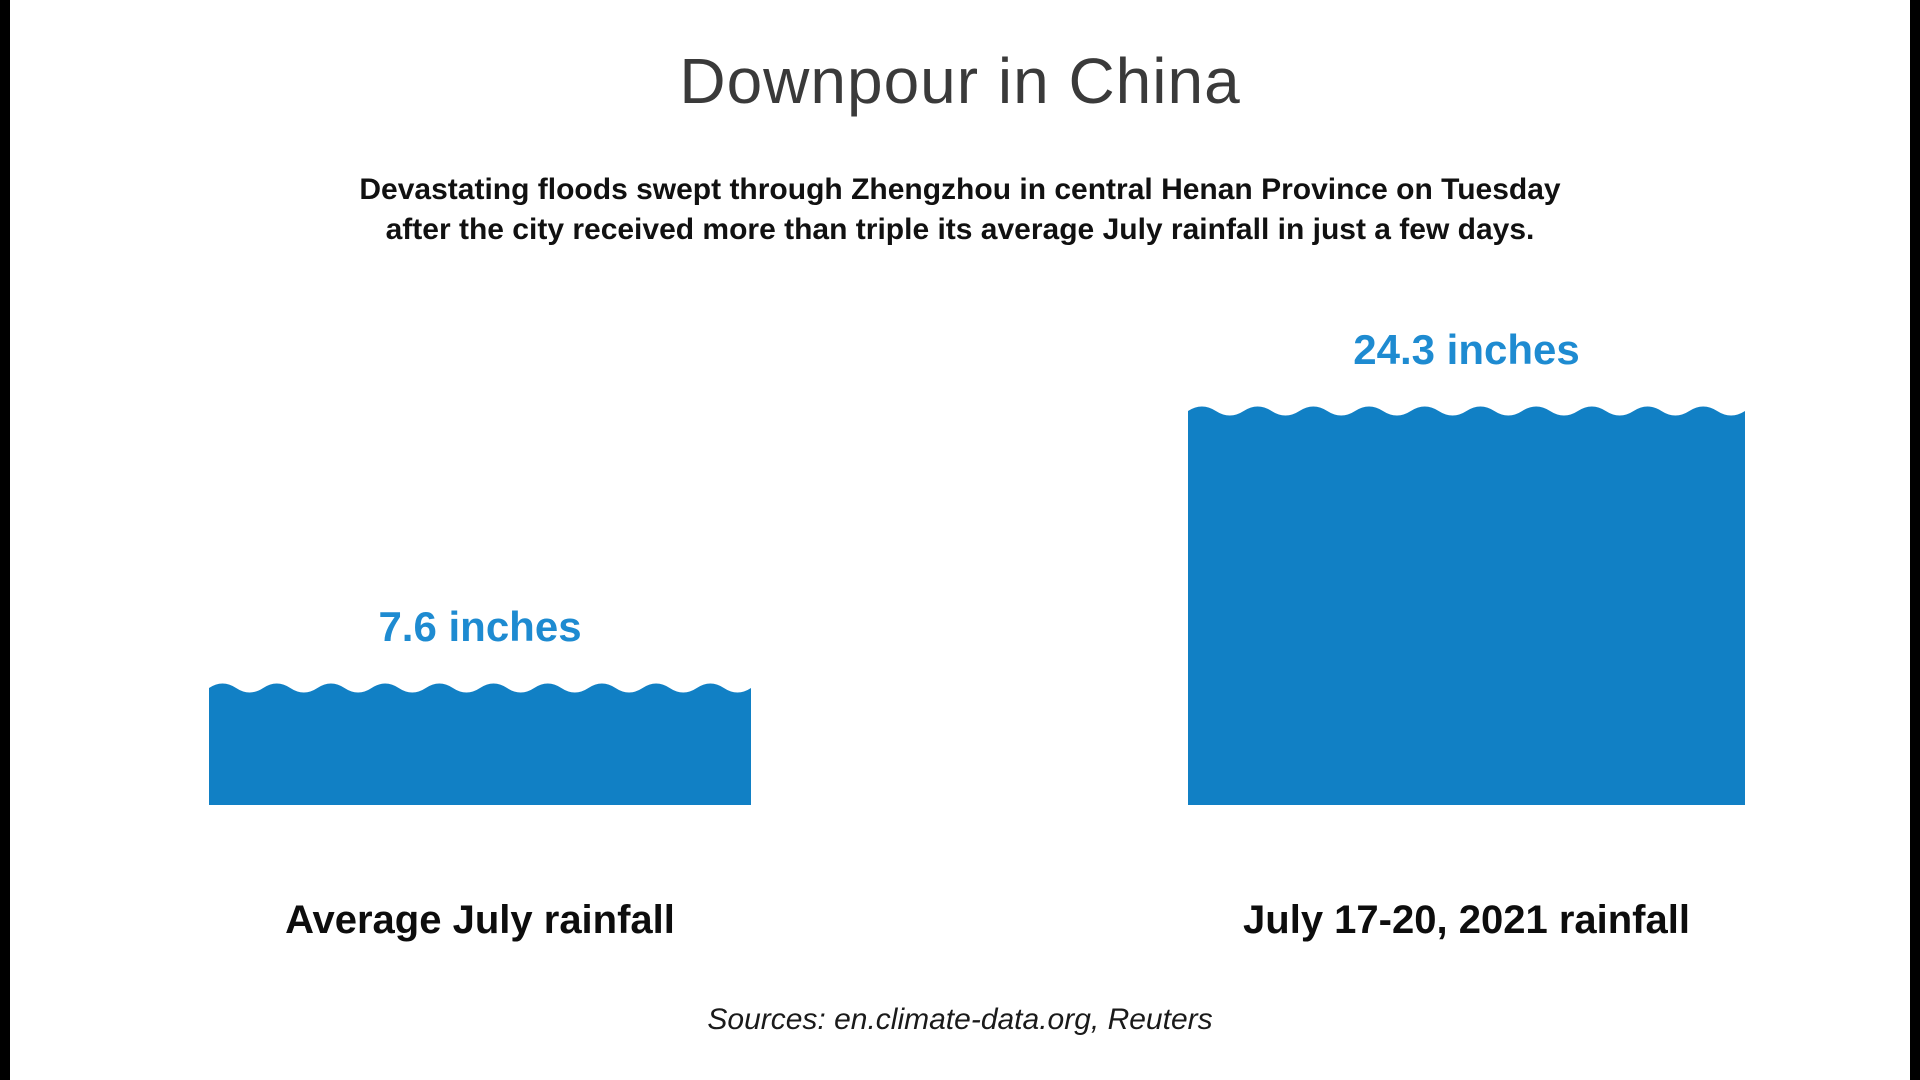 Image resolution: width=1920 pixels, height=1080 pixels. Describe the element at coordinates (1466, 349) in the screenshot. I see `value-label-july-2021: 24.3 inches` at that location.